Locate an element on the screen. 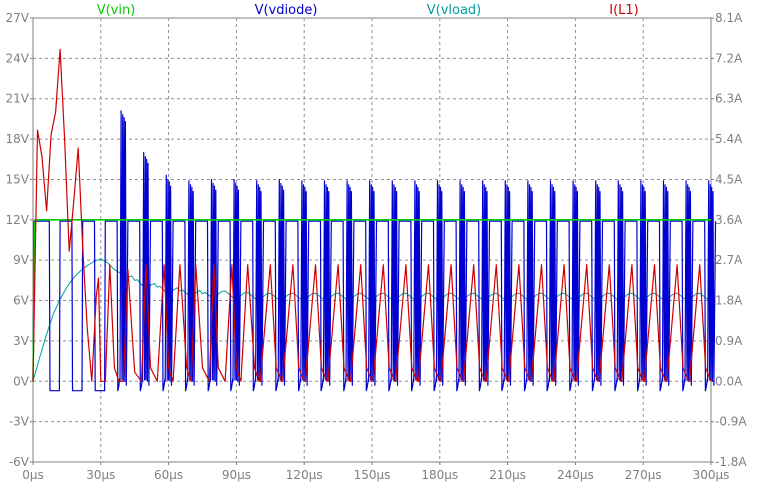  legend: V(vin) V(vdiode) V(vload) I(L1) is located at coordinates (368, 10).